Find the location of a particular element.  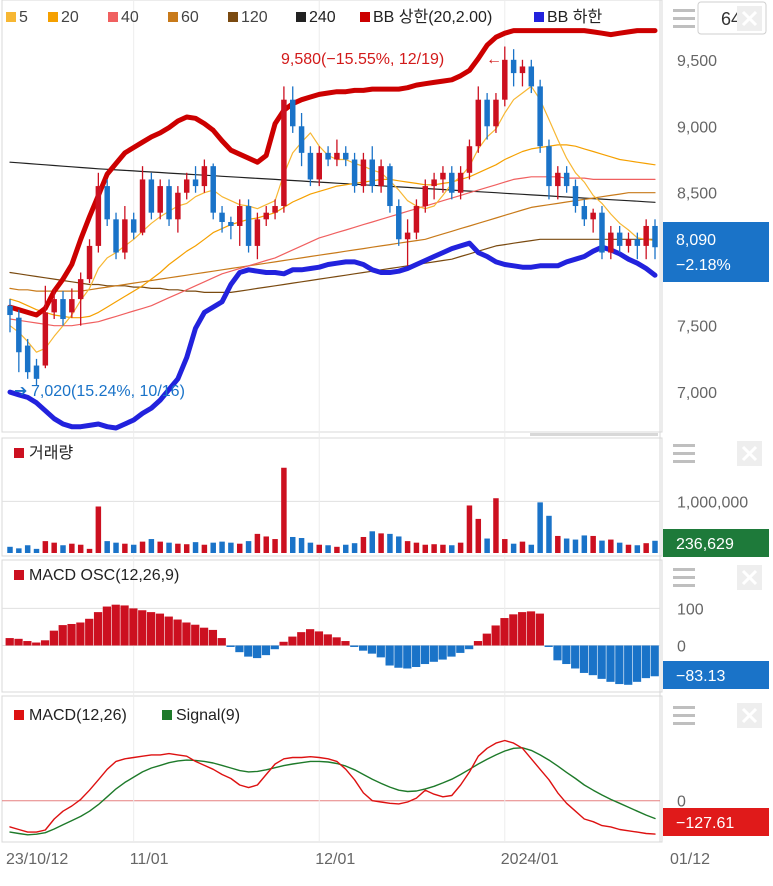

macd-axis-tick: 0 is located at coordinates (681, 802).